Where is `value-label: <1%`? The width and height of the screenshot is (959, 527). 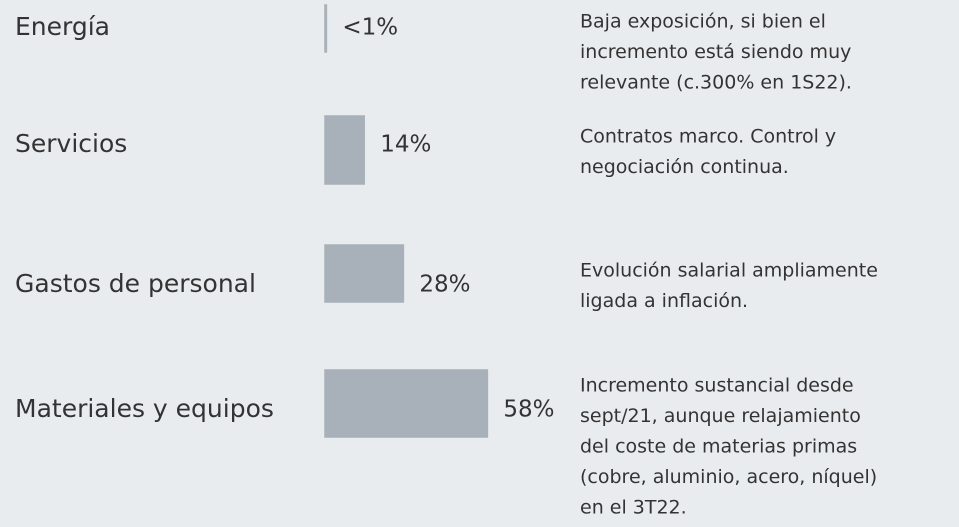 value-label: <1% is located at coordinates (370, 28).